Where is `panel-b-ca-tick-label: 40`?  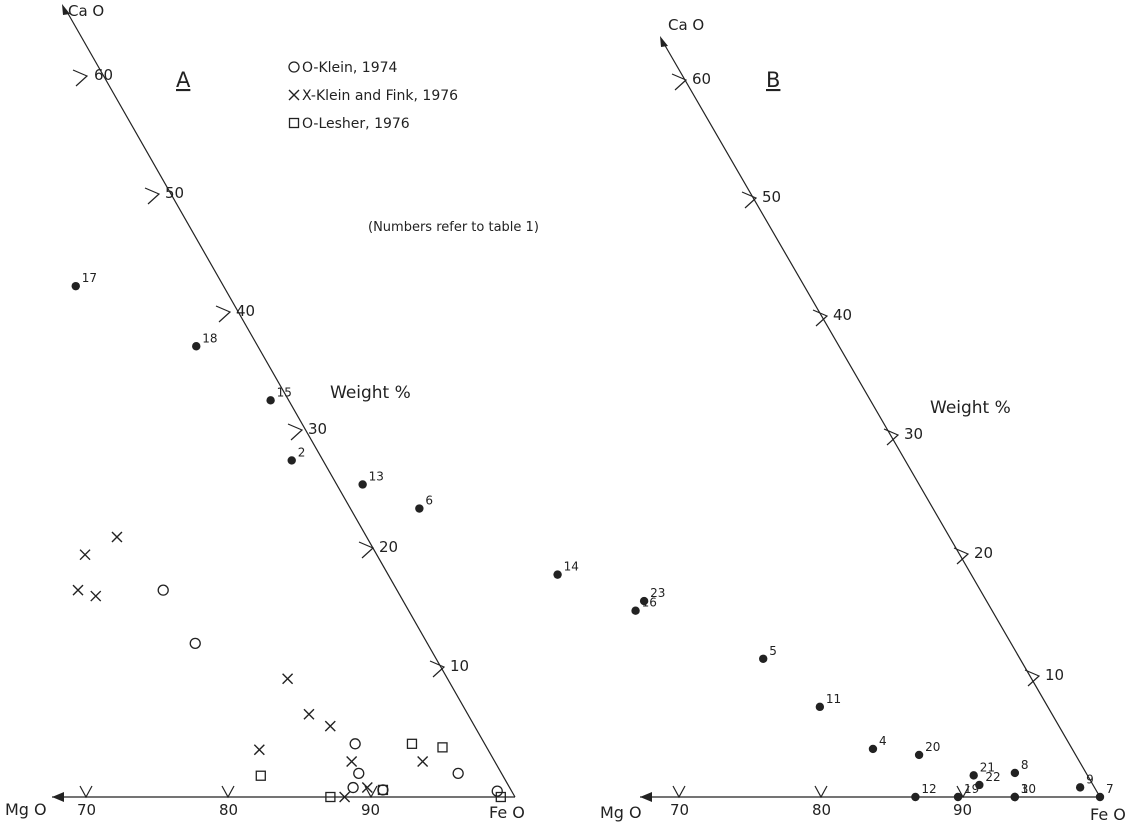
panel-b-ca-tick-label: 40 is located at coordinates (842, 315).